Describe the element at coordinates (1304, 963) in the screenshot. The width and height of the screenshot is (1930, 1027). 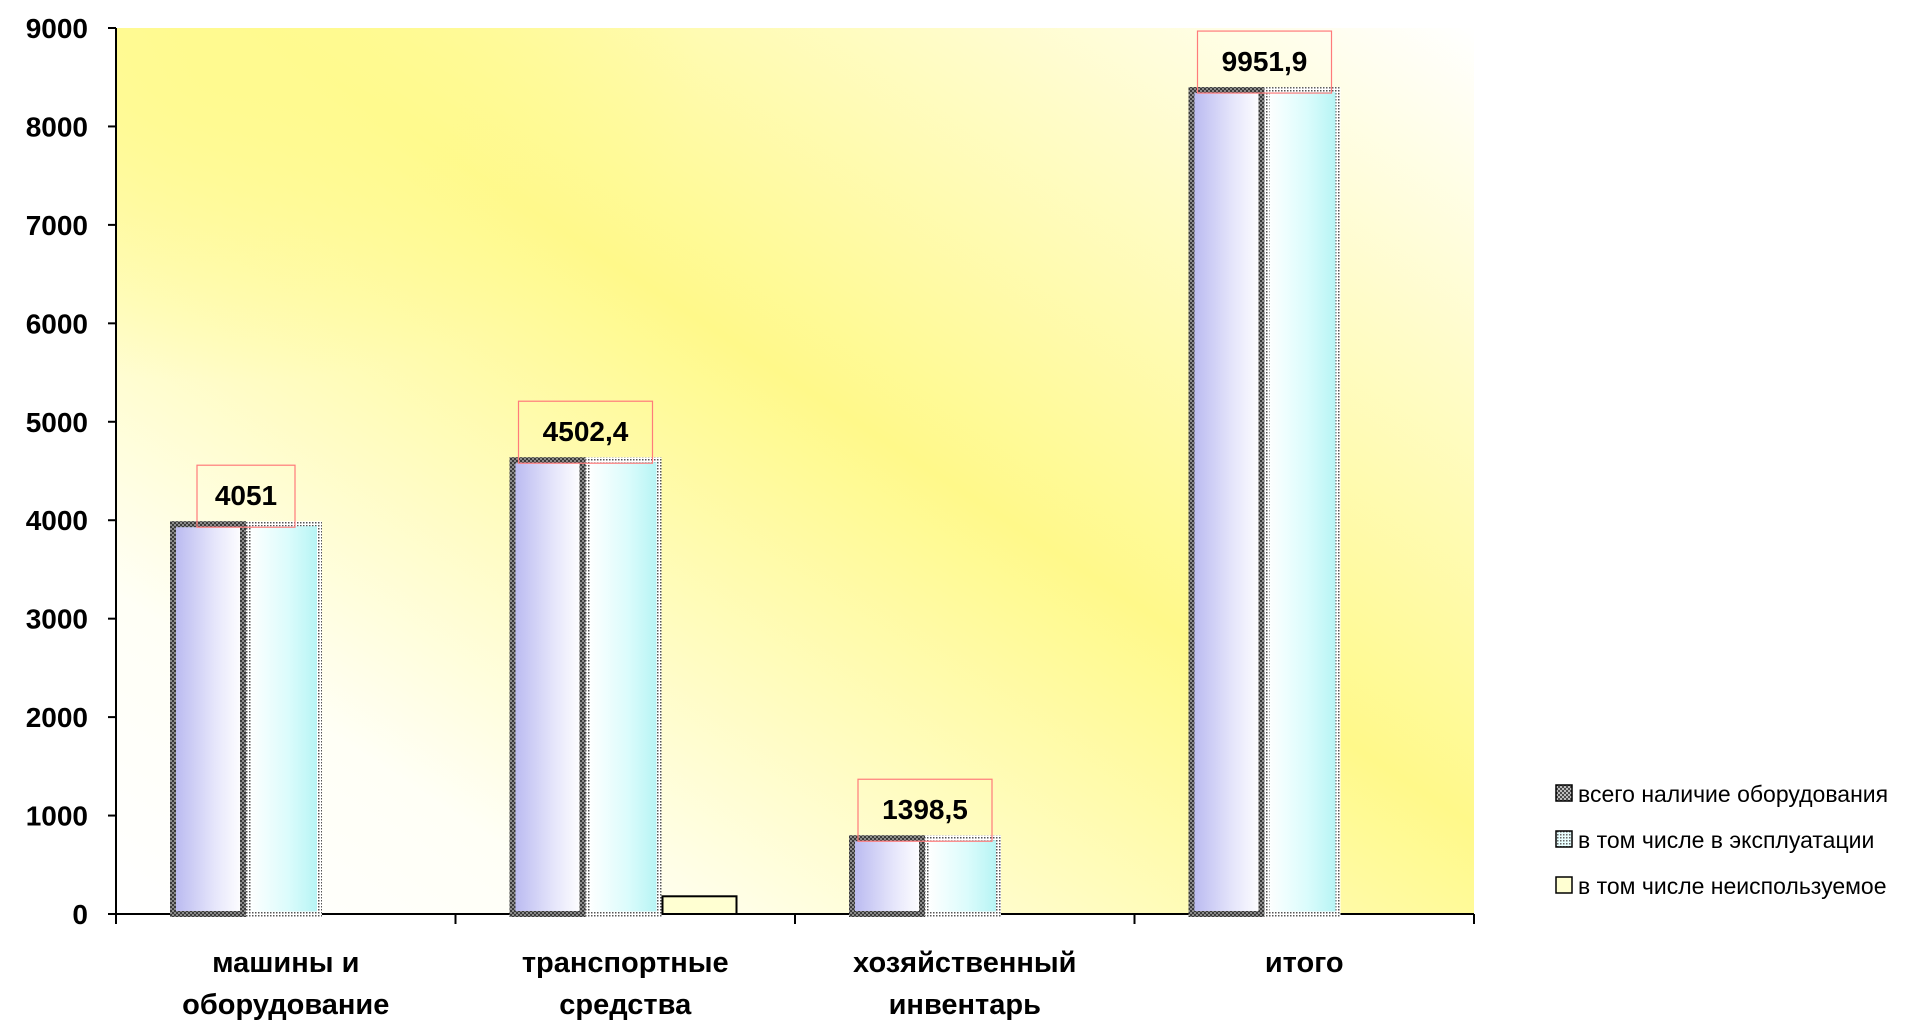
I see `x-tick-label: итого` at that location.